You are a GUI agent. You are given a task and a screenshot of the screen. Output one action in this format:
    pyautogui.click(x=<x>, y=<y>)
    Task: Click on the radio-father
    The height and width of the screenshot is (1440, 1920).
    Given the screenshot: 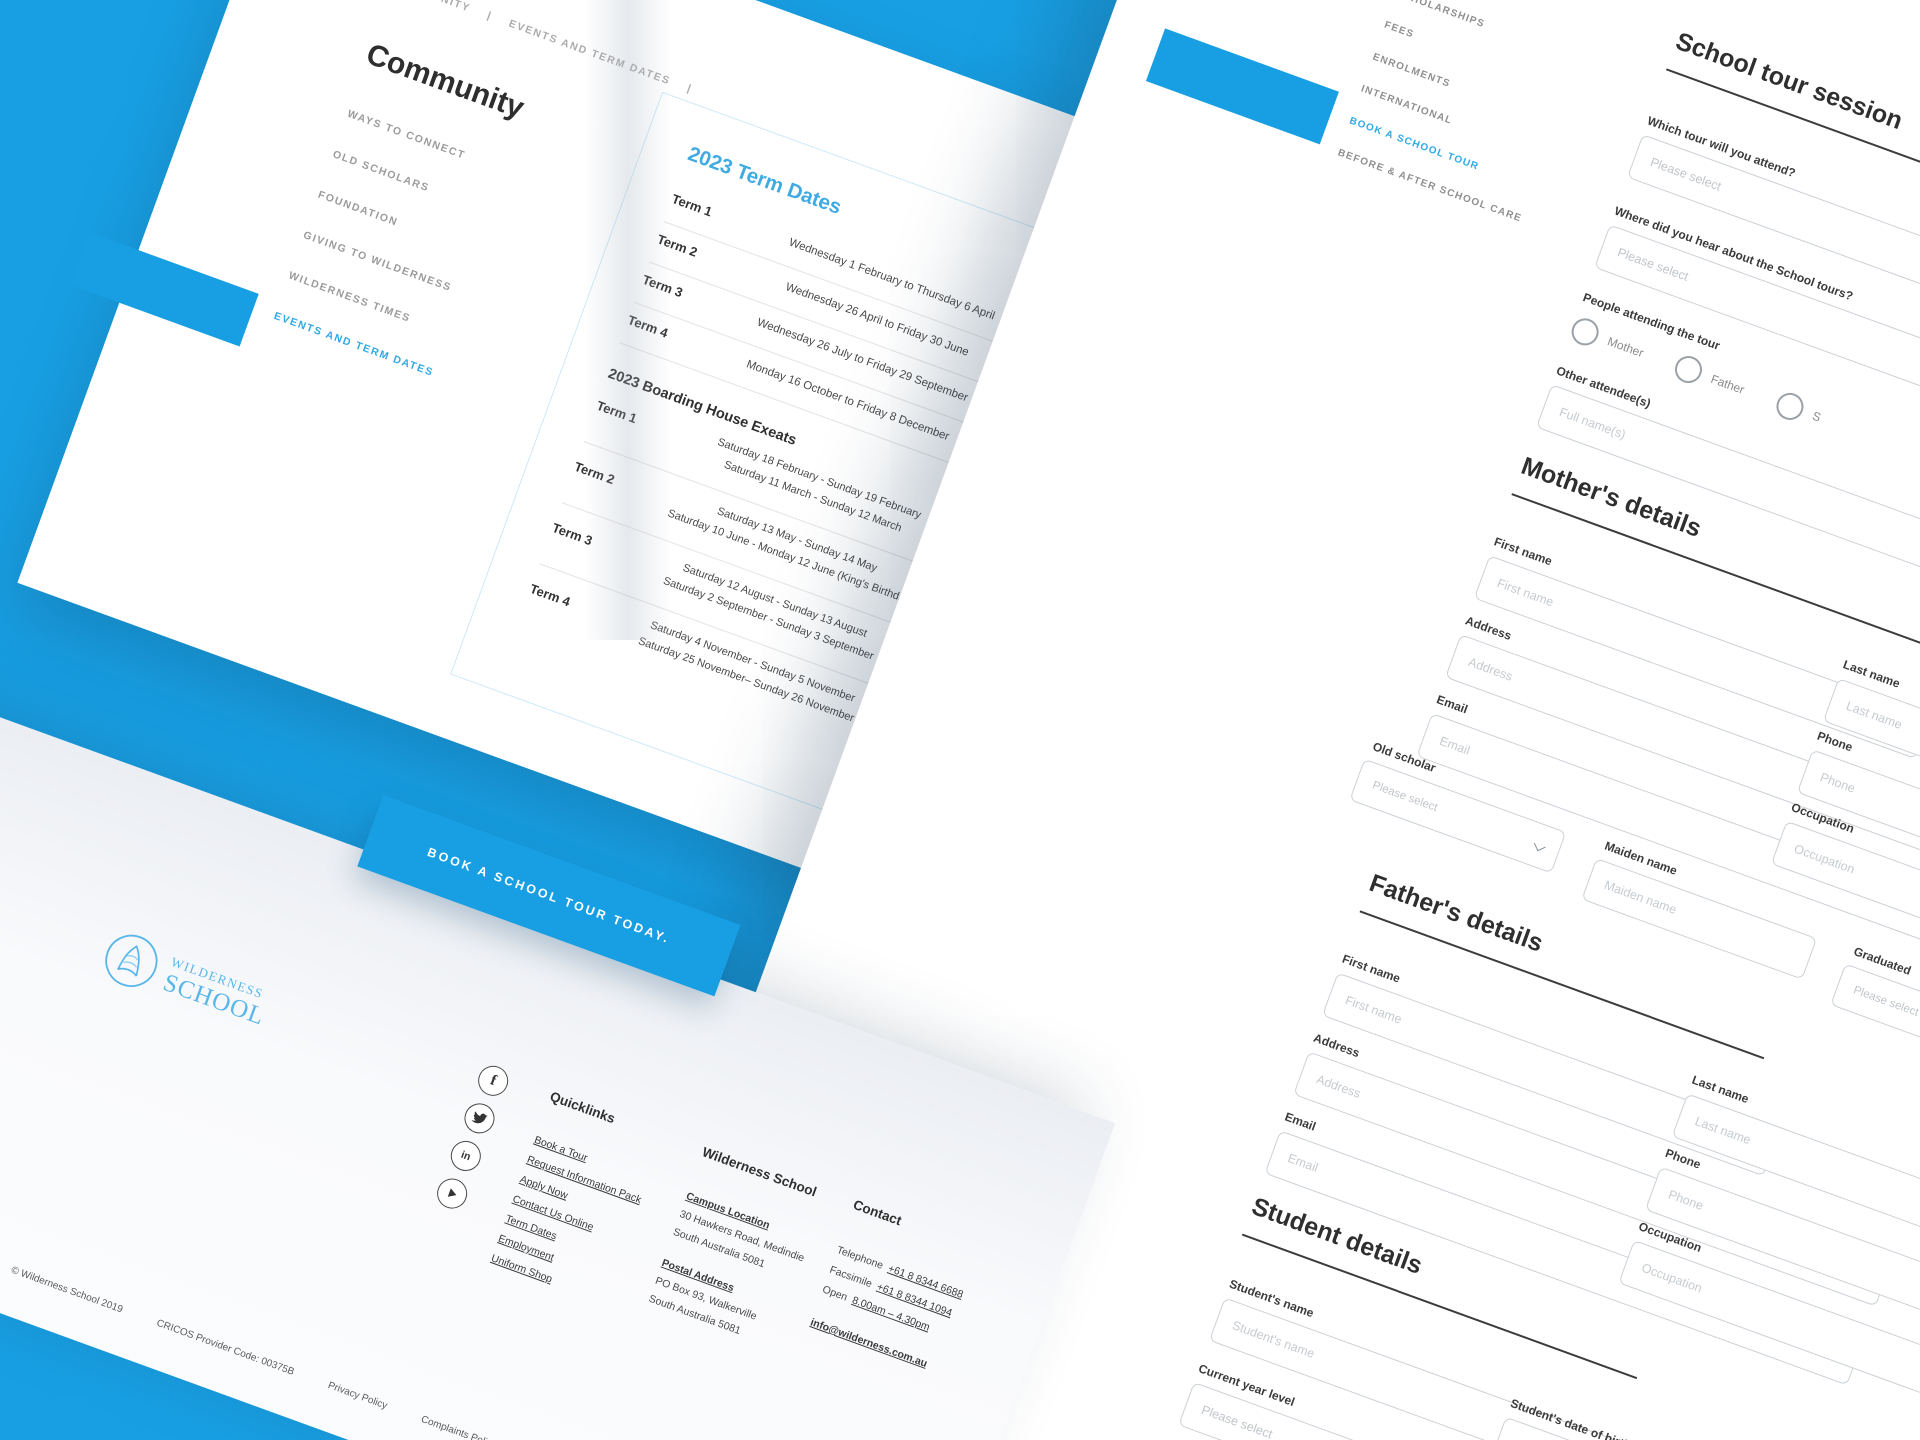 What is the action you would take?
    pyautogui.click(x=1688, y=369)
    